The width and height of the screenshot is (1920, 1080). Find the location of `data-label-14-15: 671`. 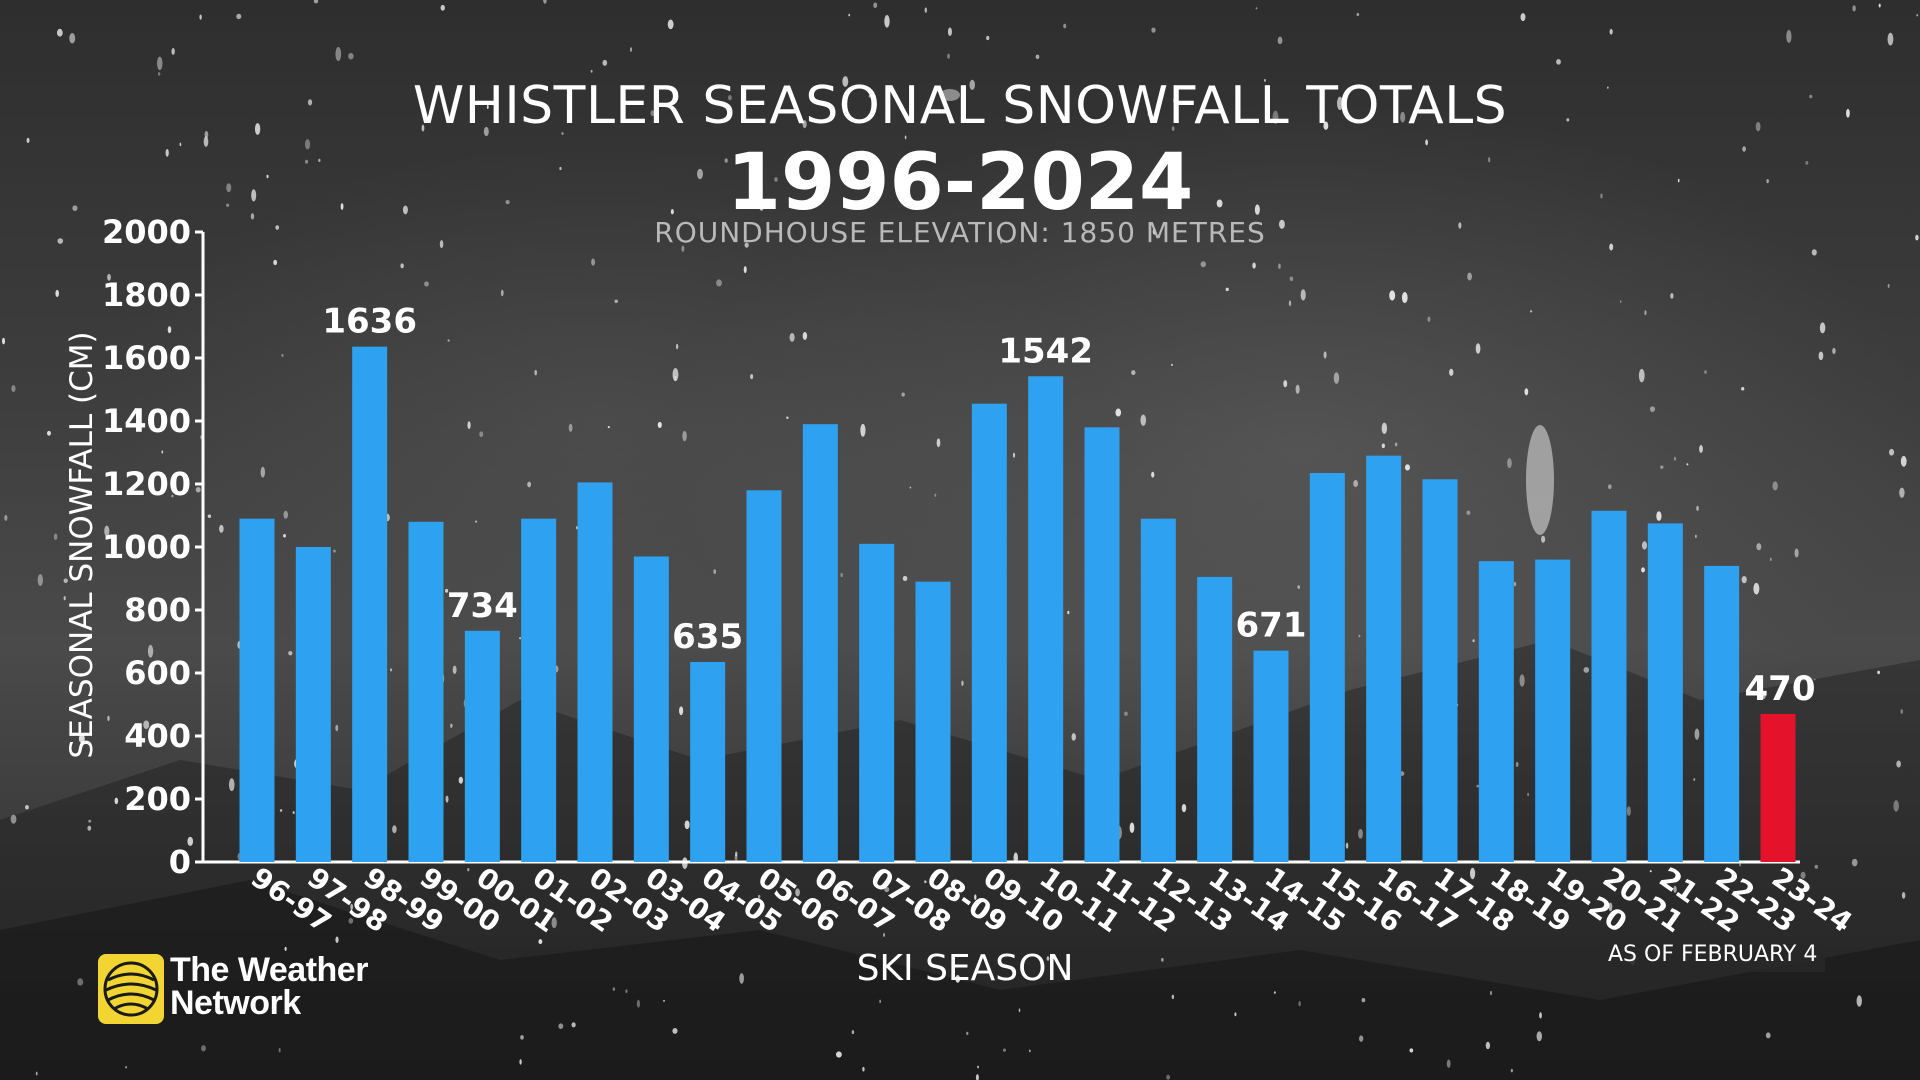

data-label-14-15: 671 is located at coordinates (1271, 626).